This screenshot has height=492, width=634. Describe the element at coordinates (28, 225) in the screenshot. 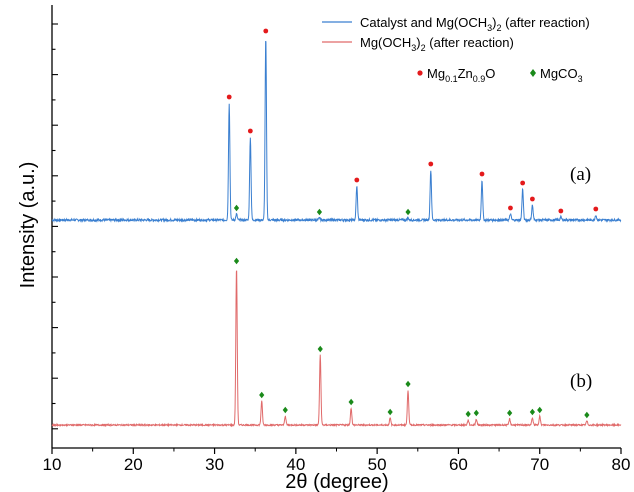

I see `y-axis-label: Intensity (a.u.)` at that location.